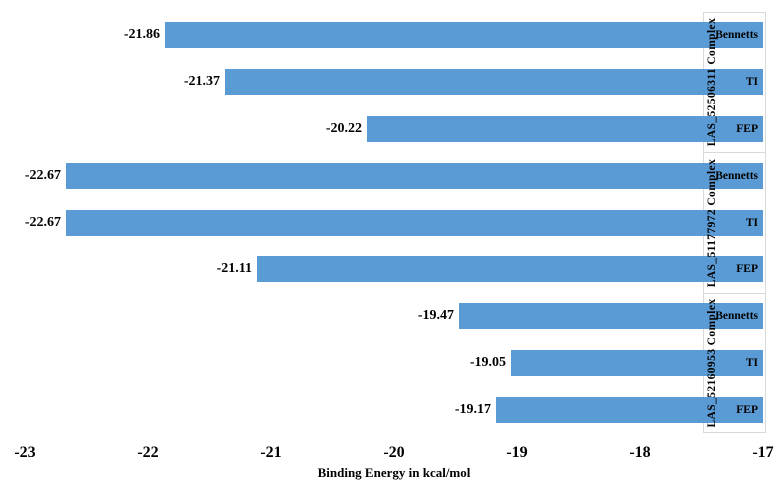  What do you see at coordinates (25, 452) in the screenshot?
I see `x-tick-label: -23` at bounding box center [25, 452].